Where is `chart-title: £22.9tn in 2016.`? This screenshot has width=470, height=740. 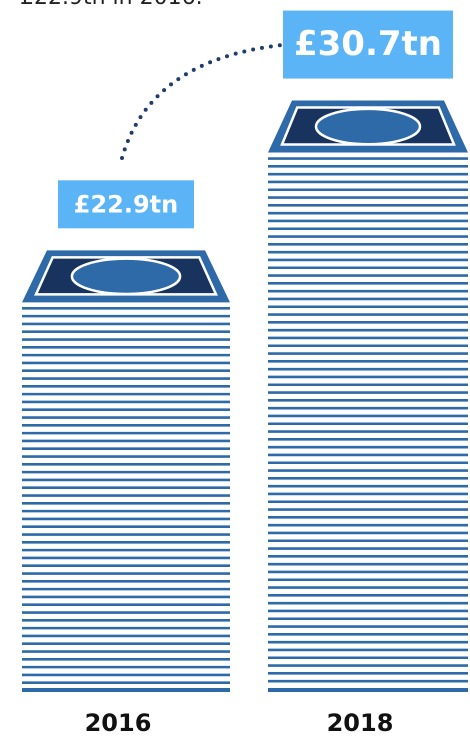 chart-title: £22.9tn in 2016. is located at coordinates (111, 5).